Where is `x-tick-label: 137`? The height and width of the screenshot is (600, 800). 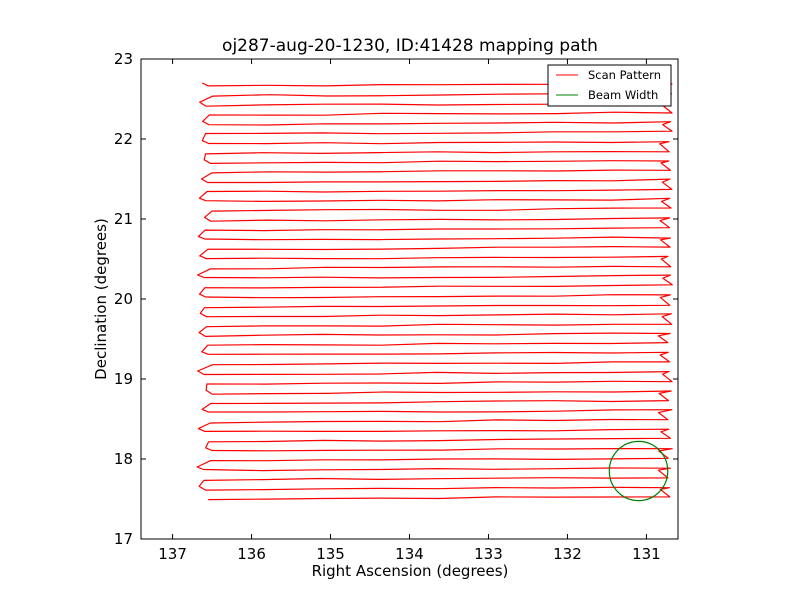
x-tick-label: 137 is located at coordinates (172, 554).